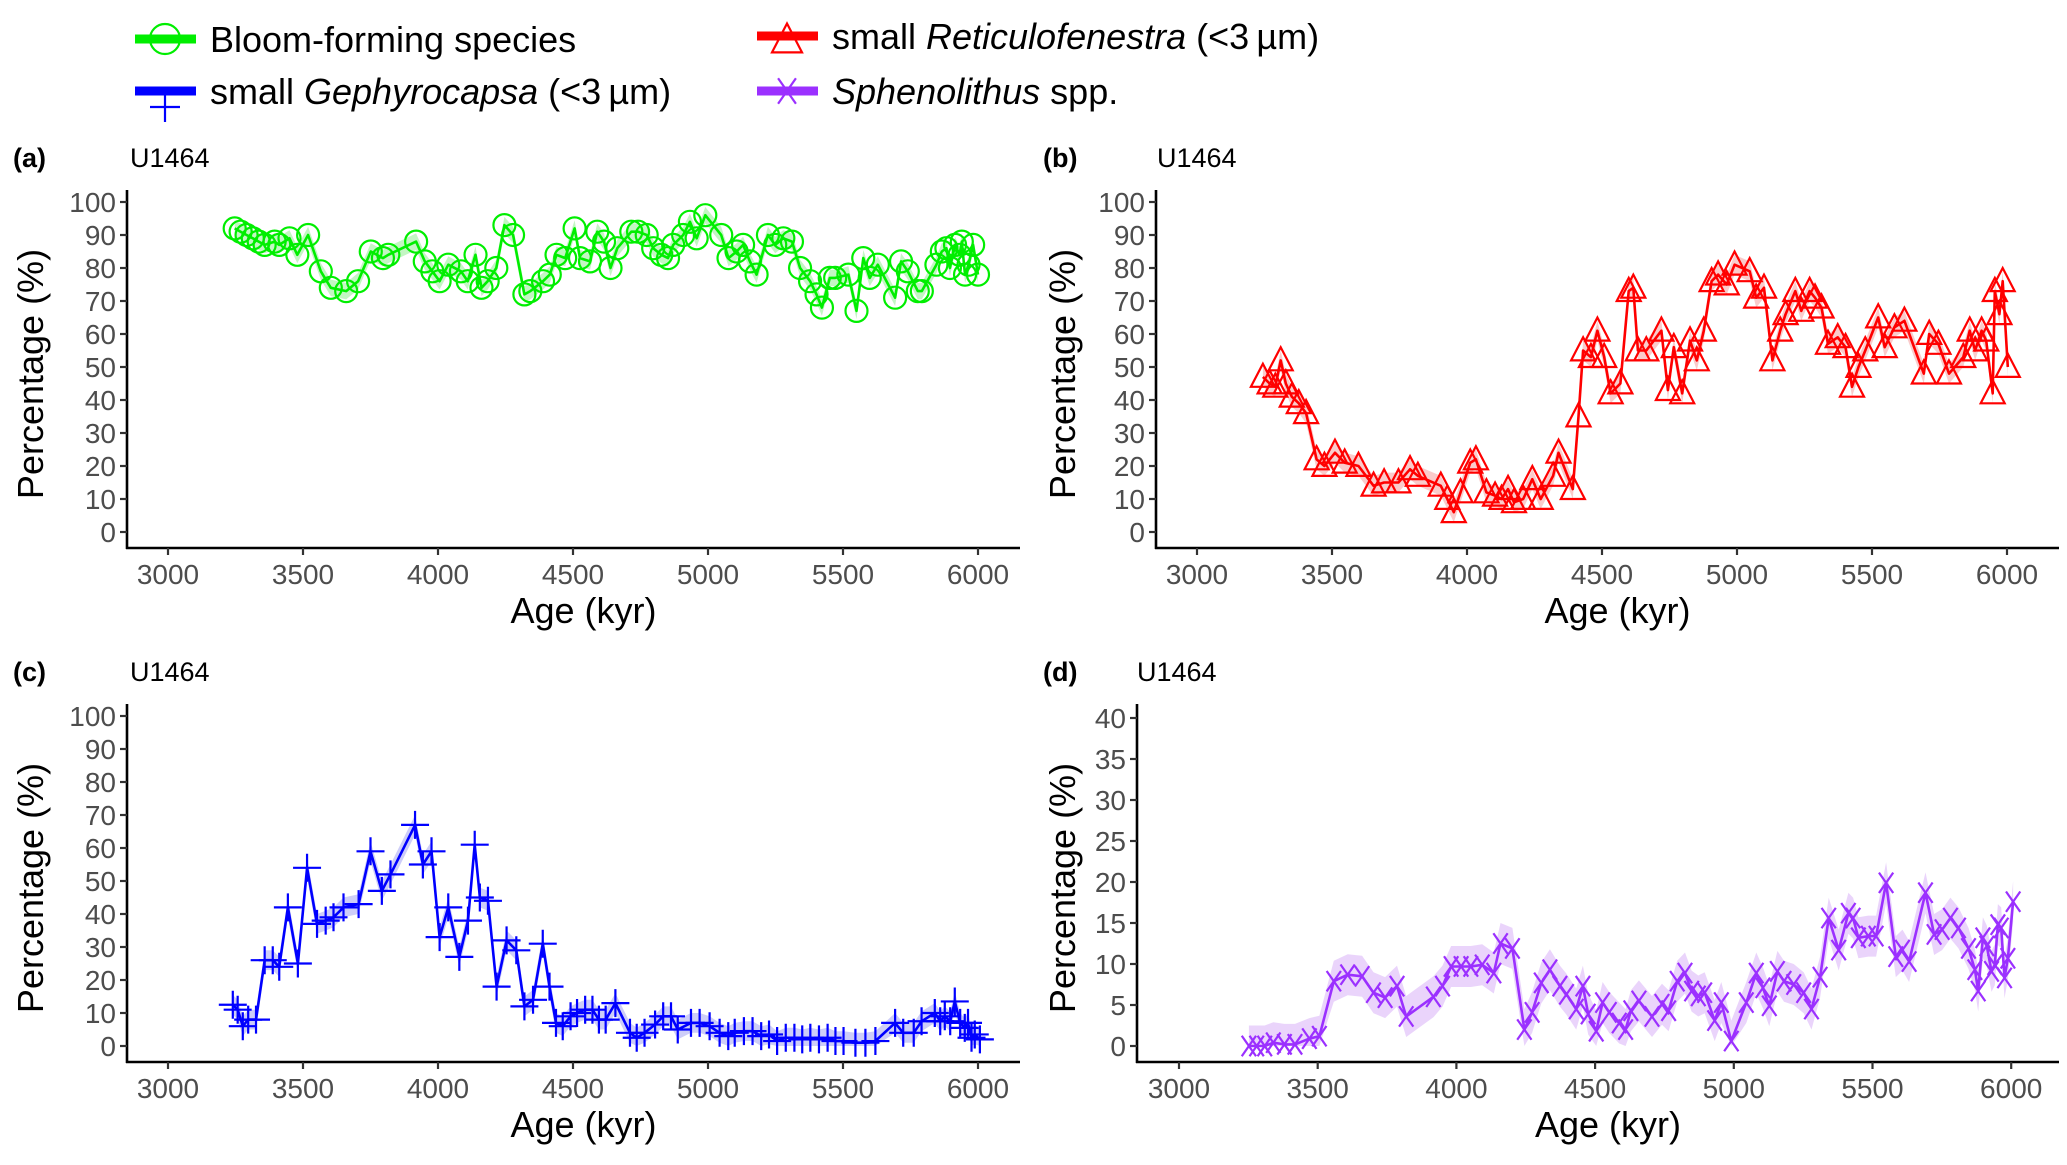  I want to click on x-tick-label: 6000, so click(978, 1088).